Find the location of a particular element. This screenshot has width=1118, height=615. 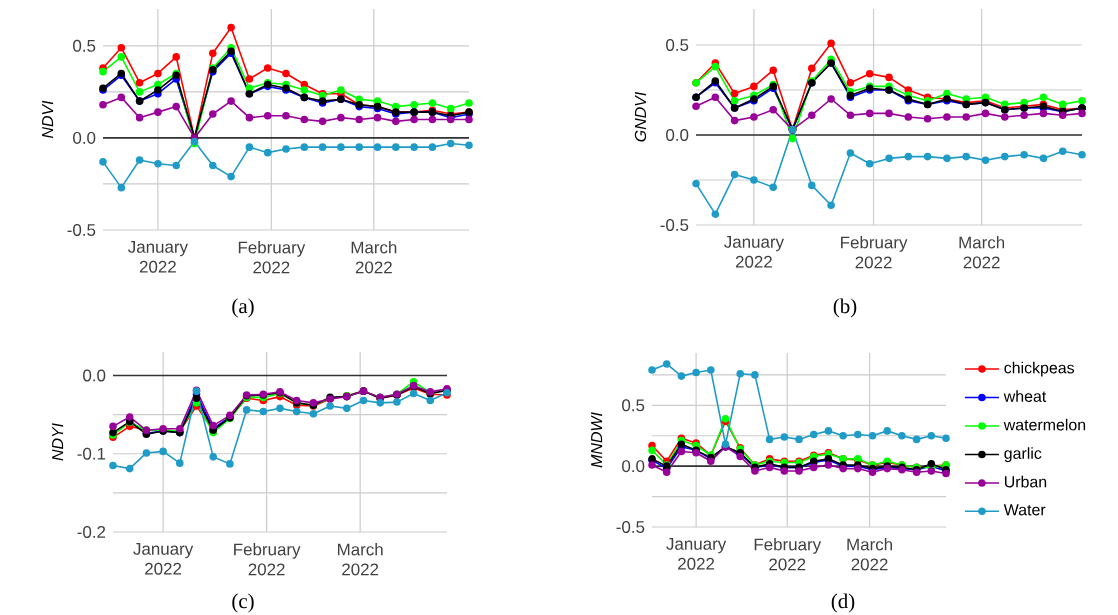

y-tick-label: -0.2 is located at coordinates (91, 532).